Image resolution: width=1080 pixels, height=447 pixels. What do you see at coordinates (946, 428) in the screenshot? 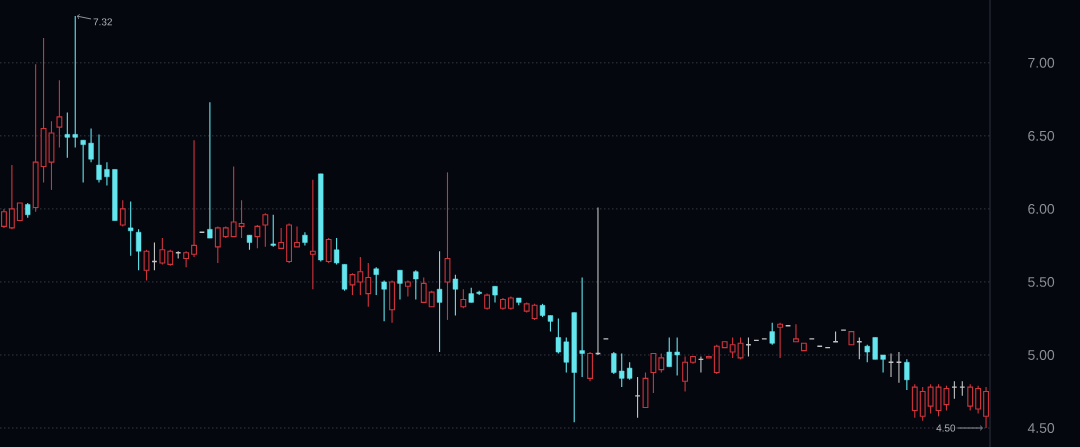
I see `annotation: 4.50` at bounding box center [946, 428].